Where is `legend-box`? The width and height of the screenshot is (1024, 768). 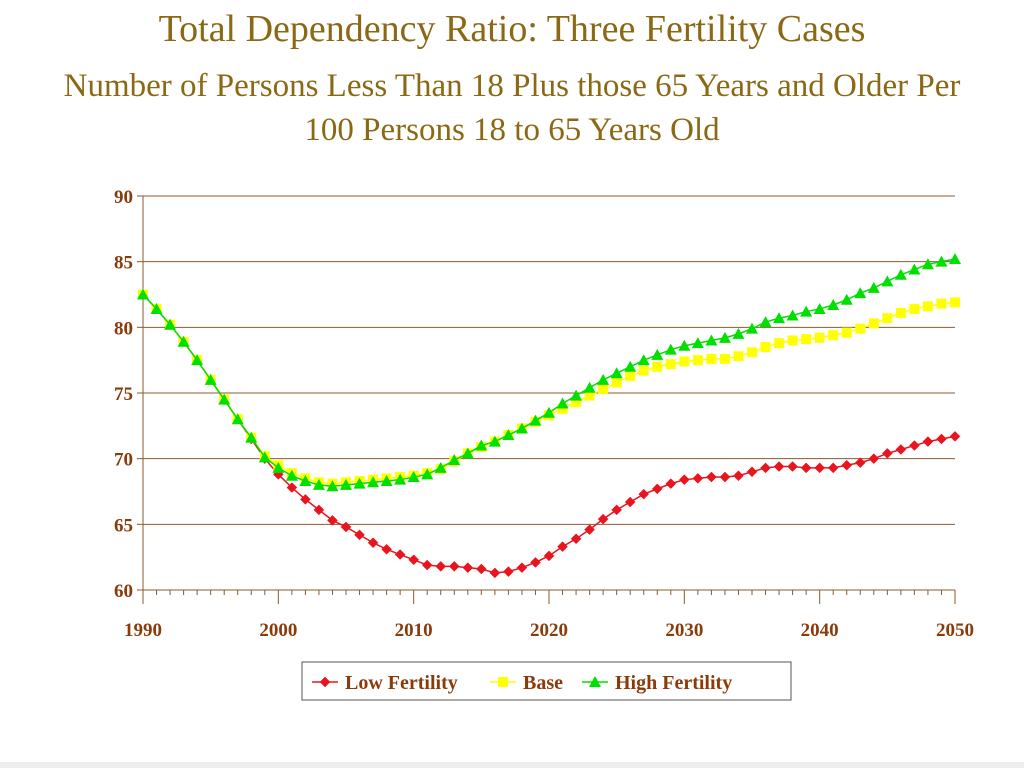 legend-box is located at coordinates (546, 681).